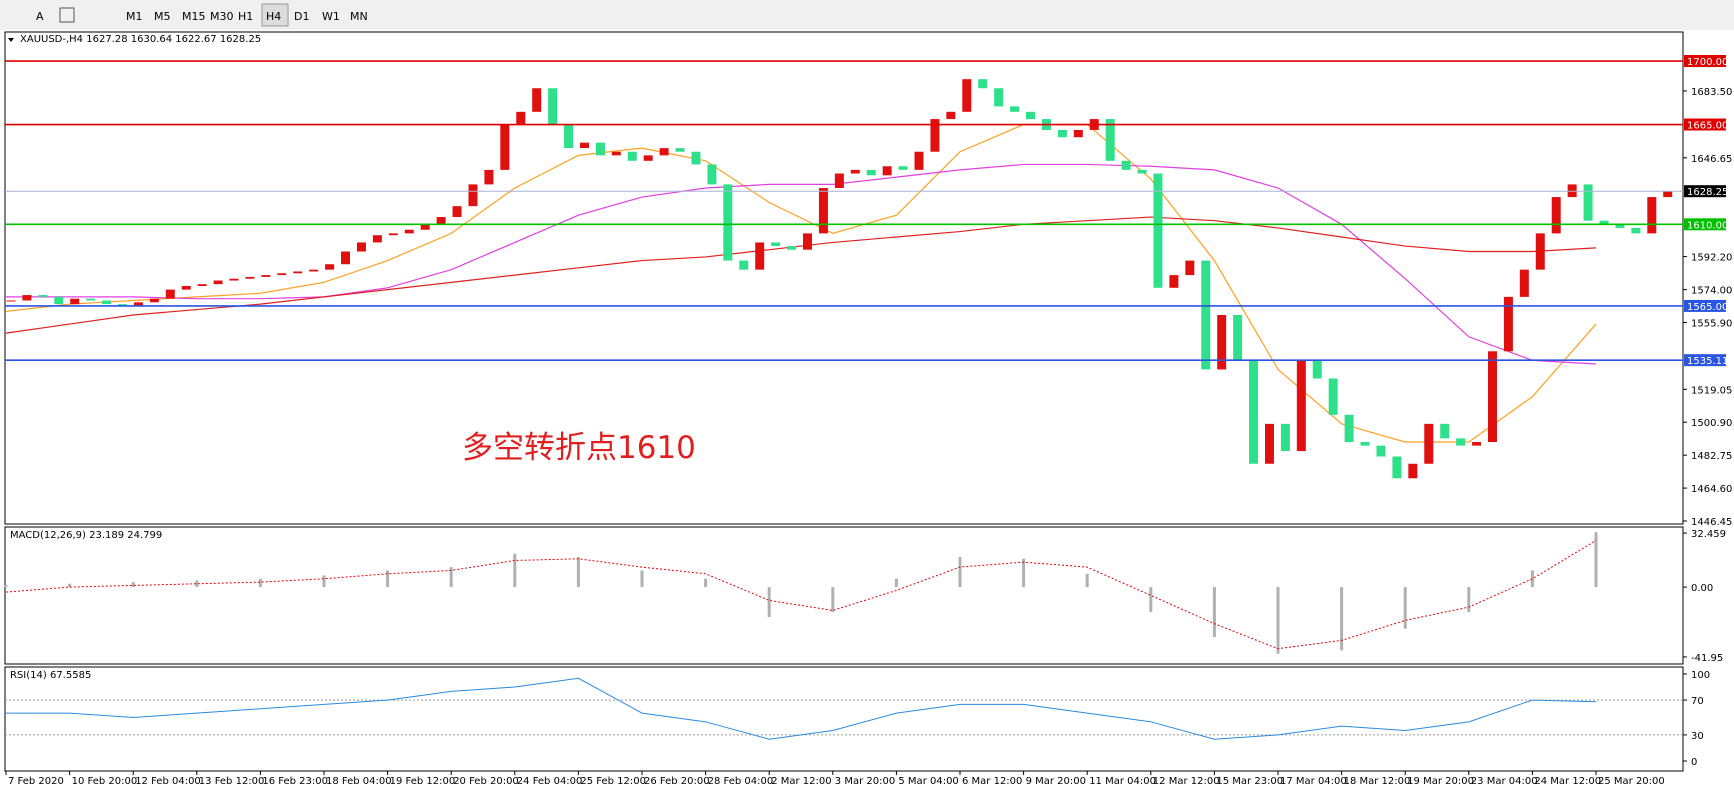 Image resolution: width=1734 pixels, height=796 pixels. Describe the element at coordinates (86, 535) in the screenshot. I see `macd-label: MACD(12,26,9) 23.189 24.799` at that location.